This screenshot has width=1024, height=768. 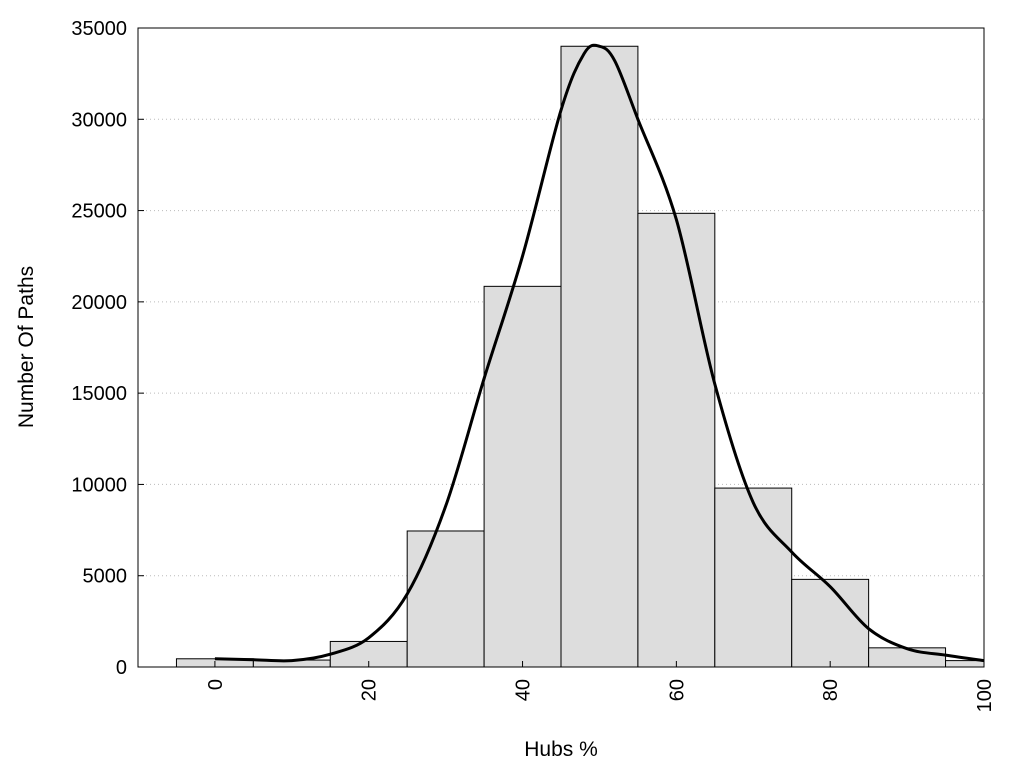 What do you see at coordinates (677, 690) in the screenshot?
I see `x-tick-label: 60` at bounding box center [677, 690].